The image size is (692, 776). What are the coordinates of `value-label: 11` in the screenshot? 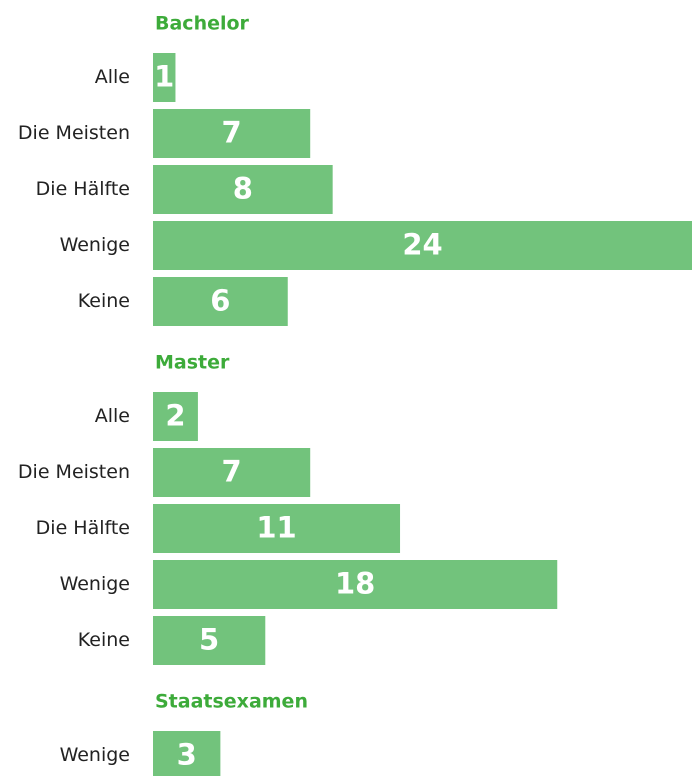 It's located at (276, 528).